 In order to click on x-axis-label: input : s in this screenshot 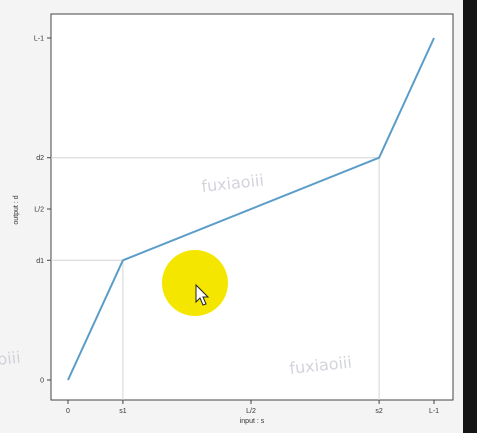, I will do `click(252, 421)`.